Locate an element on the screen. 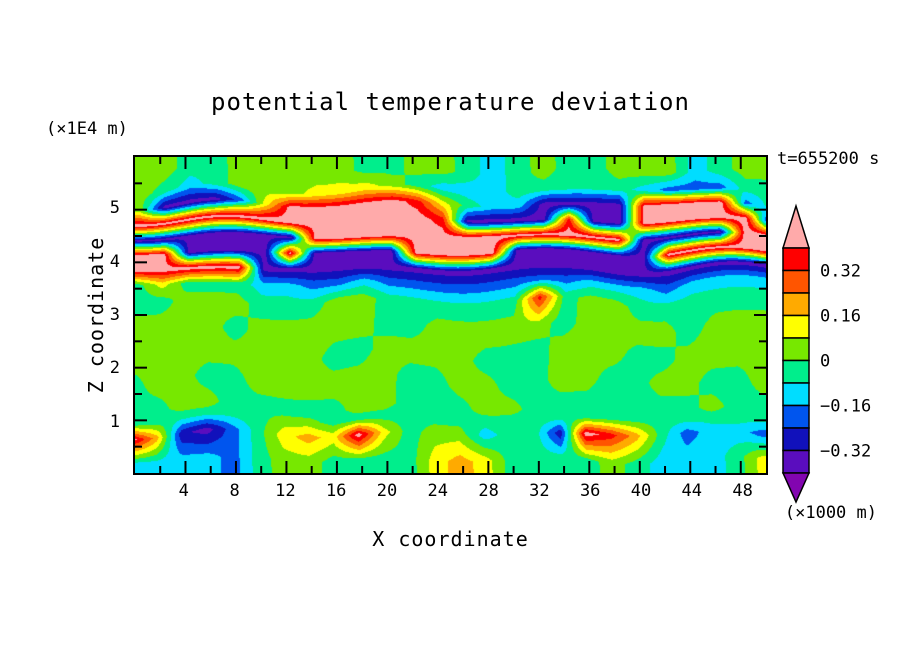 The height and width of the screenshot is (654, 904). z-tick-label: 5 is located at coordinates (114, 208).